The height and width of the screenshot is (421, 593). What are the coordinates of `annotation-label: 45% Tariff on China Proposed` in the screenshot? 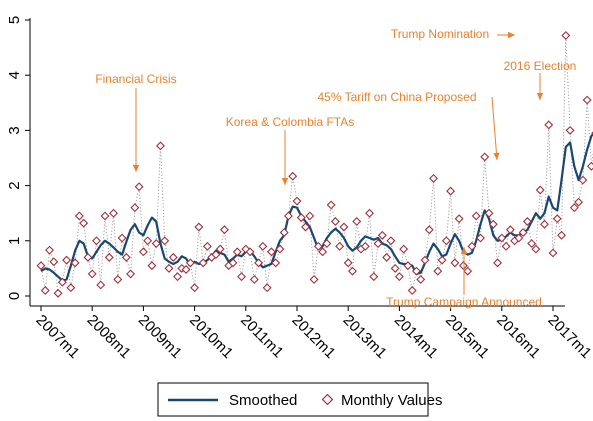 It's located at (397, 97).